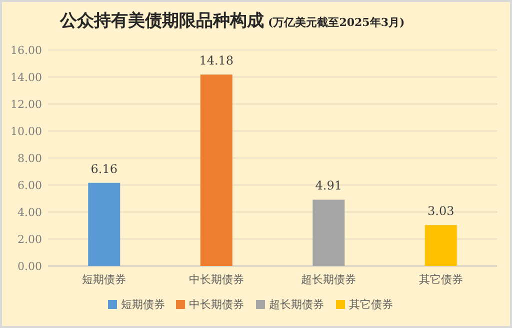 Image resolution: width=512 pixels, height=328 pixels. I want to click on title: 公众持有美债期限品种构成 (万亿美元截至2025年3月), so click(232, 21).